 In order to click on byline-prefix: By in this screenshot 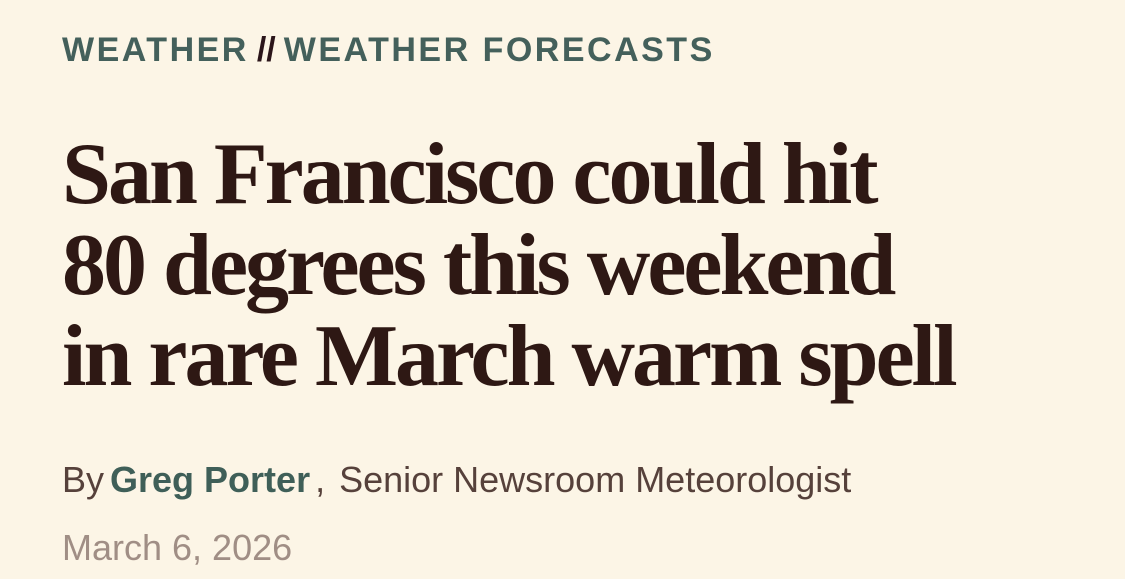, I will do `click(83, 479)`.